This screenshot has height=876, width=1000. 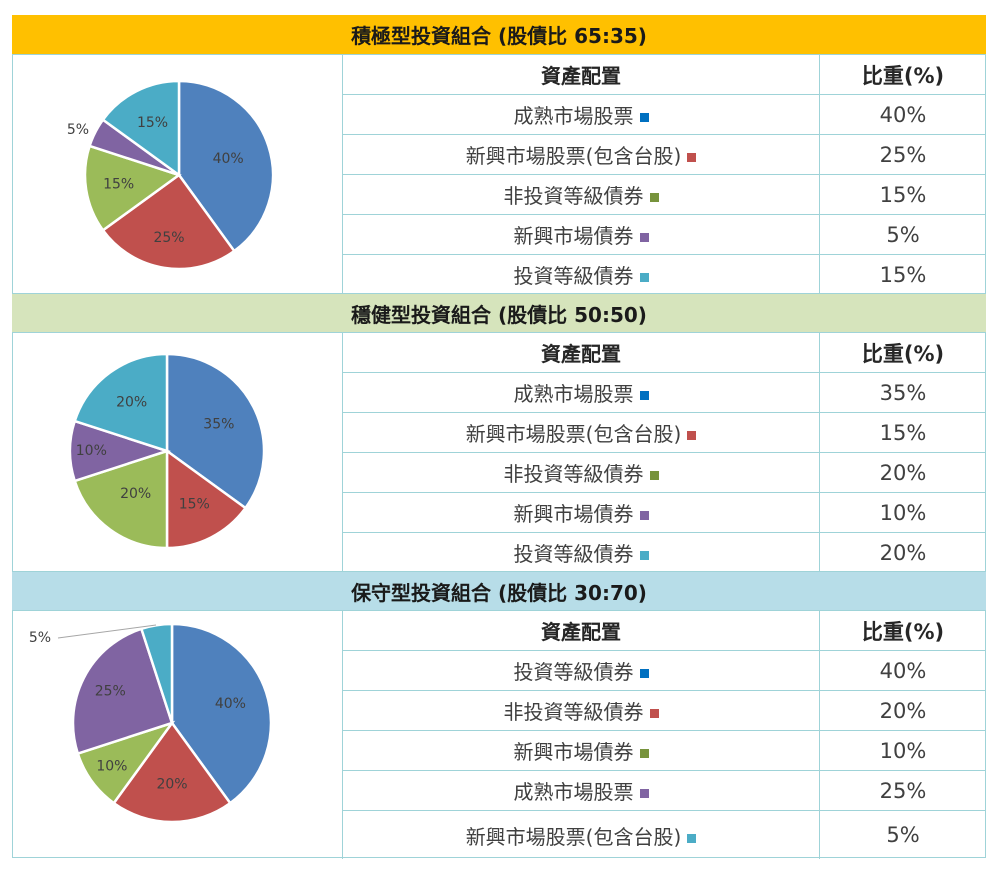 What do you see at coordinates (107, 631) in the screenshot?
I see `leader-line` at bounding box center [107, 631].